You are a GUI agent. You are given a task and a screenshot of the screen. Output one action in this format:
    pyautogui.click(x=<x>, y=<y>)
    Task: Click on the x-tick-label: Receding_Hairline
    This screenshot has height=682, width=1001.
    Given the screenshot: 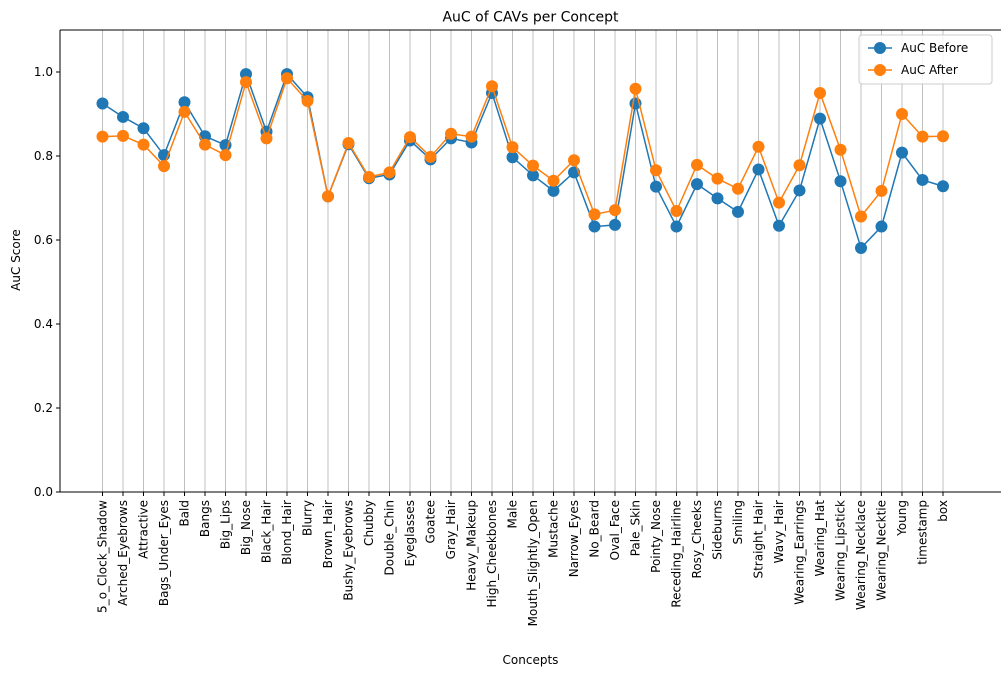 What is the action you would take?
    pyautogui.click(x=677, y=554)
    